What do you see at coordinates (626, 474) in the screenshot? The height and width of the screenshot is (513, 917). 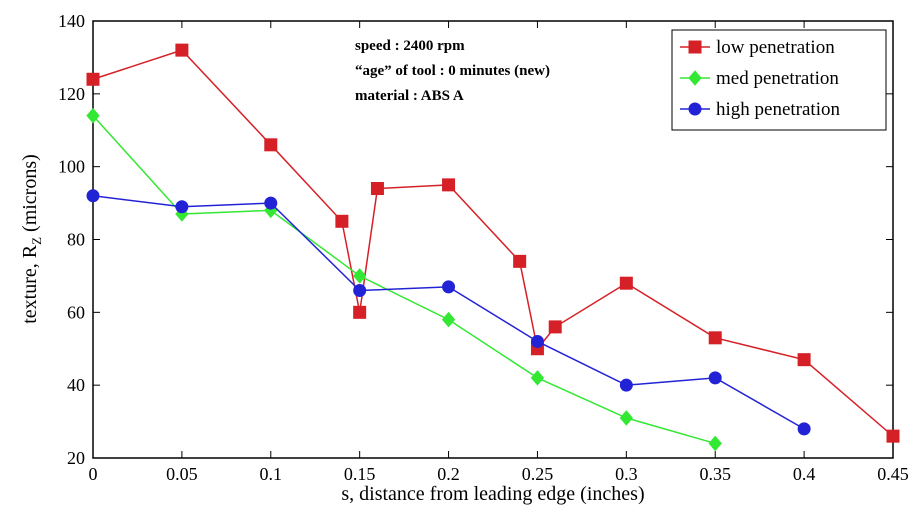 I see `x-tick-label: 0.3` at bounding box center [626, 474].